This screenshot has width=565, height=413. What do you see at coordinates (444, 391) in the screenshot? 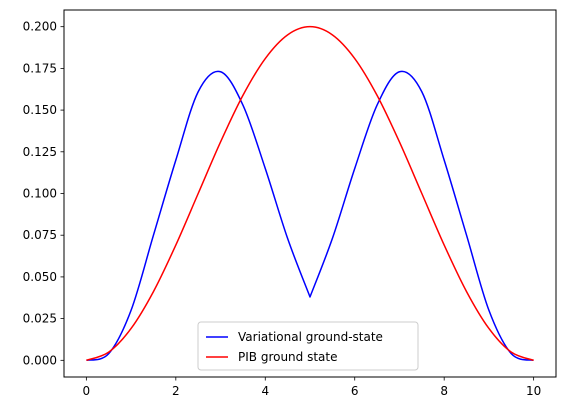
I see `x-tick-label: 8` at bounding box center [444, 391].